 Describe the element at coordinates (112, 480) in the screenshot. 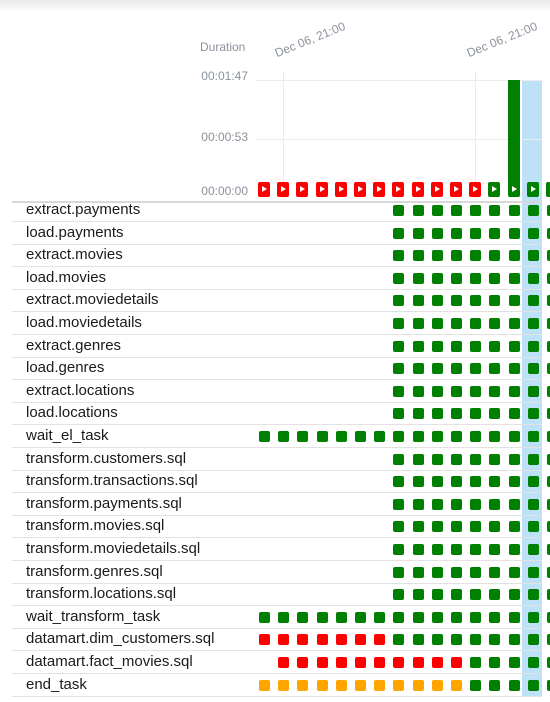

I see `task-name: transform.transactions.sql` at that location.